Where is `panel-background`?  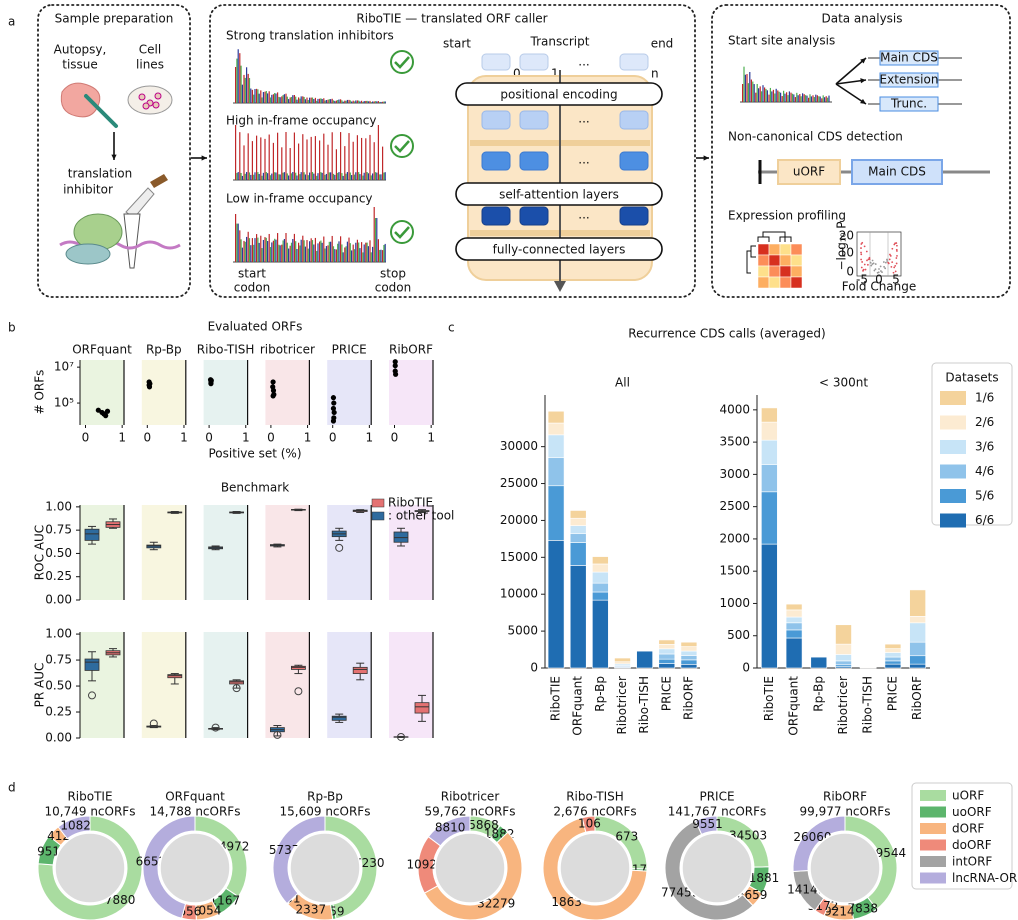
panel-background is located at coordinates (163, 392).